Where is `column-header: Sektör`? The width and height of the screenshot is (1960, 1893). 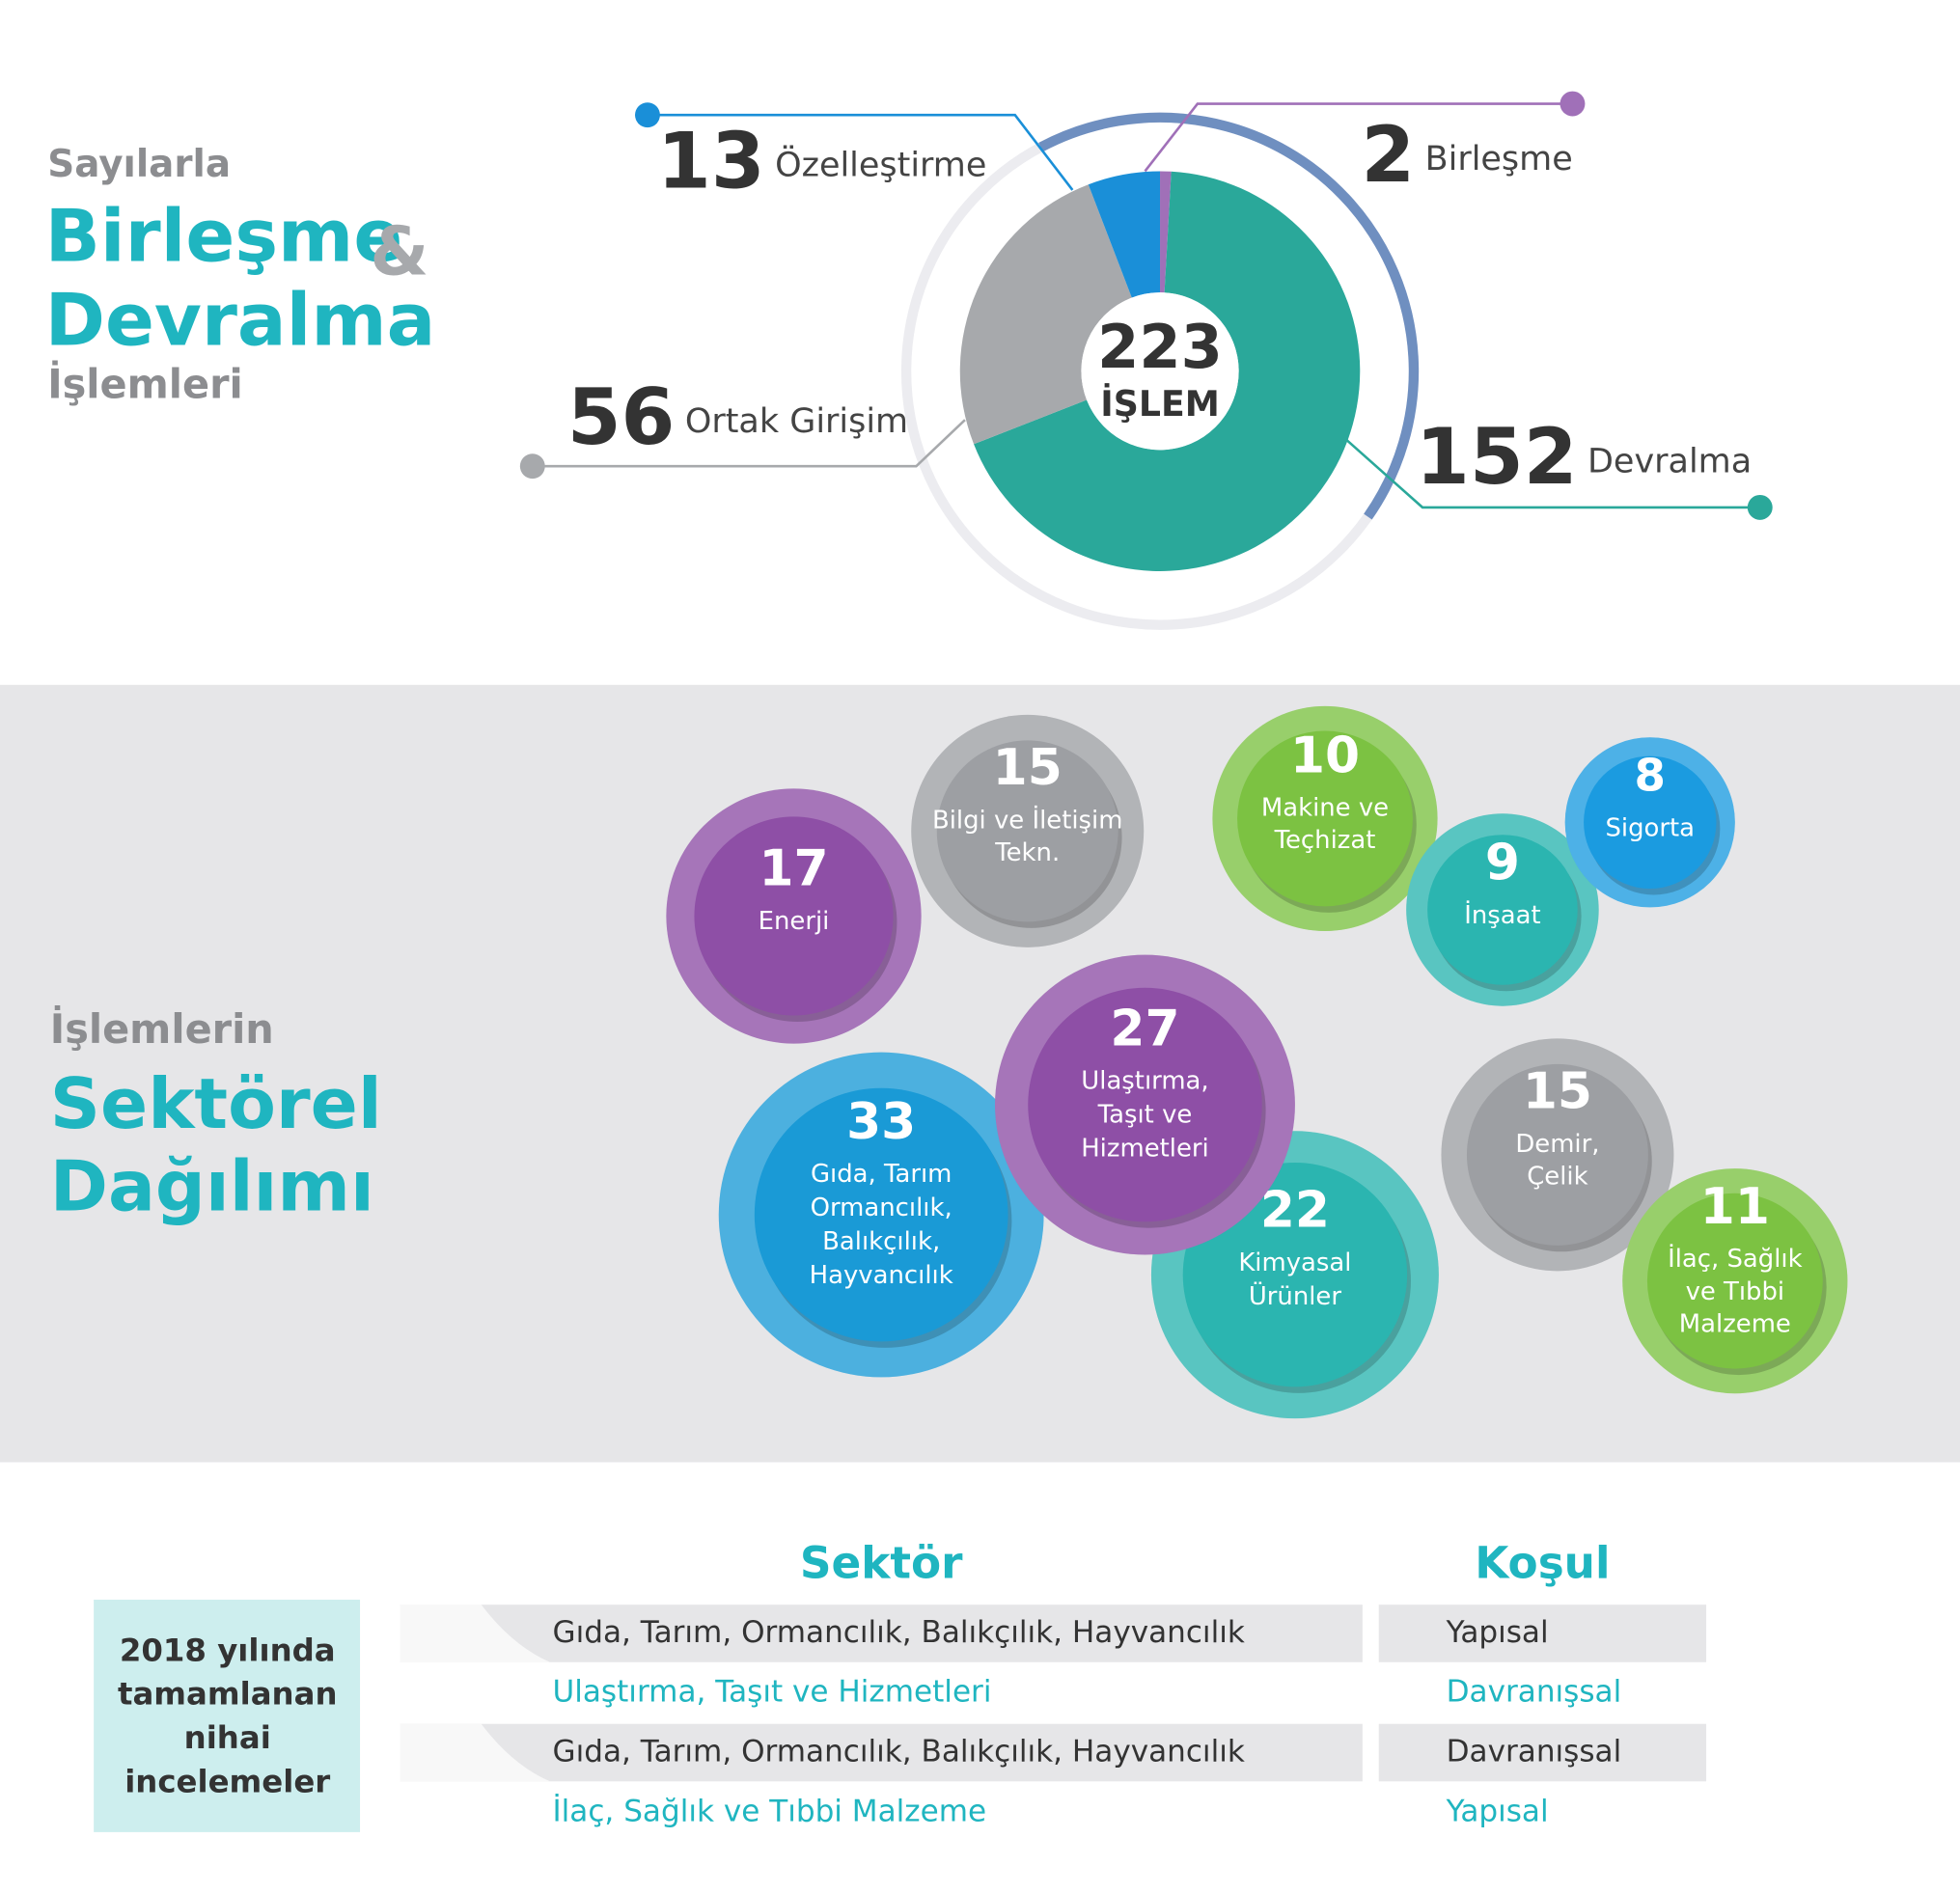 column-header: Sektör is located at coordinates (881, 1563).